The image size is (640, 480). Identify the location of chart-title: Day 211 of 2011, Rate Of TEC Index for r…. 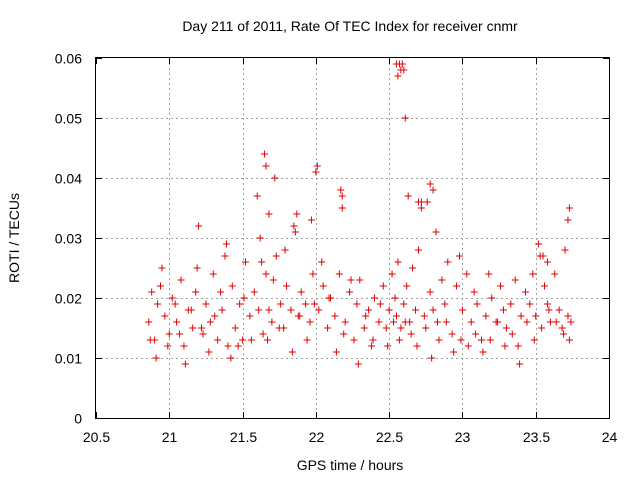
(350, 26).